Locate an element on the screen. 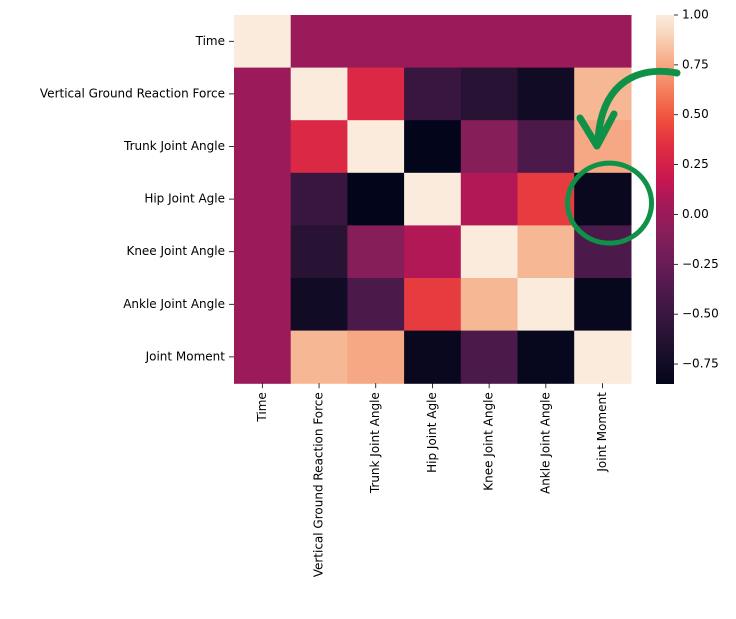 Image resolution: width=736 pixels, height=619 pixels. colorbar-tick-label: −0.50 is located at coordinates (700, 314).